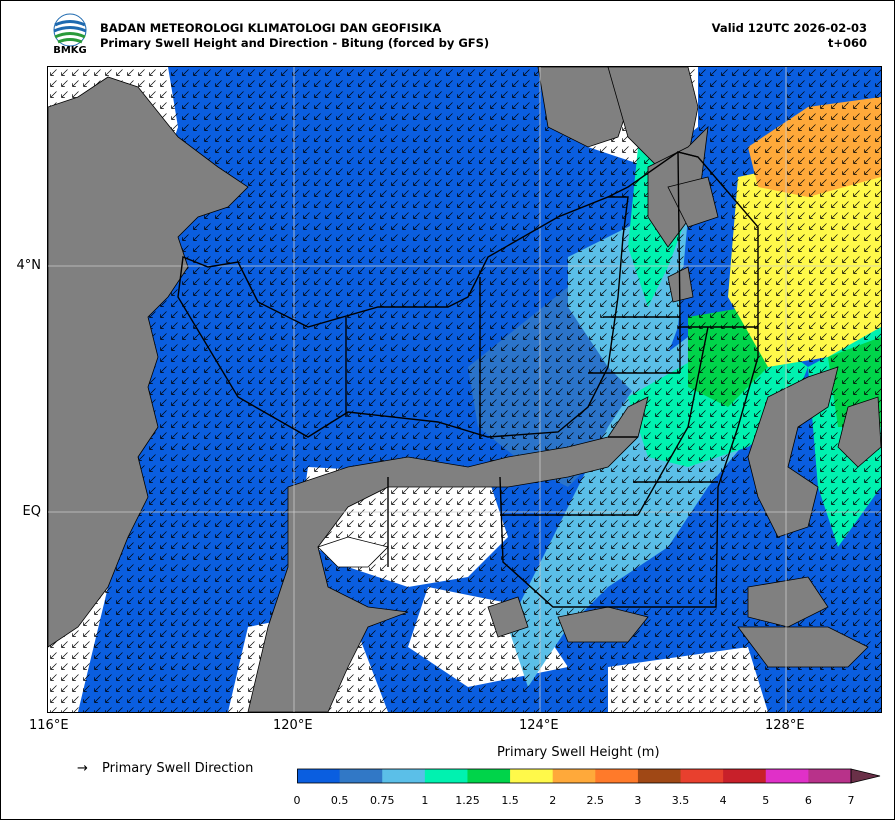 This screenshot has width=895, height=820. What do you see at coordinates (808, 800) in the screenshot?
I see `colorbar-tick-label: 6` at bounding box center [808, 800].